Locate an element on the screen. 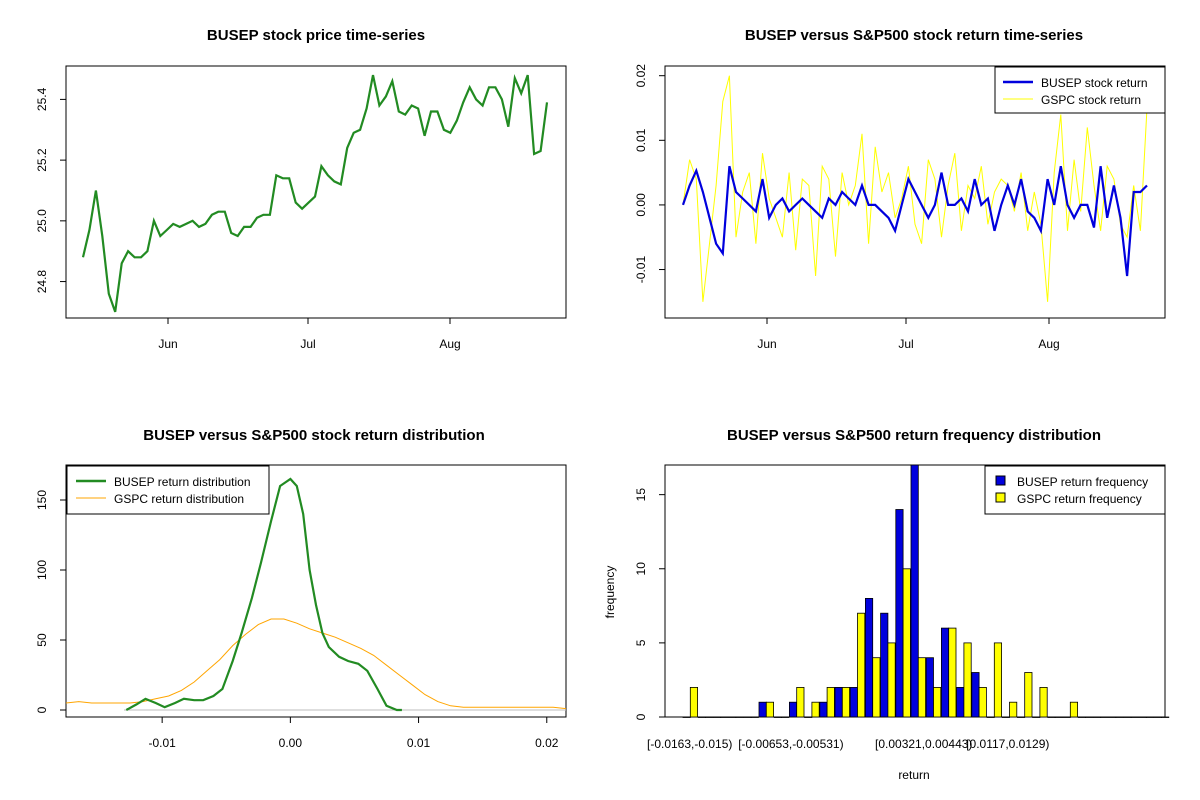  returns-y-tick-label: 0.00 is located at coordinates (641, 205).